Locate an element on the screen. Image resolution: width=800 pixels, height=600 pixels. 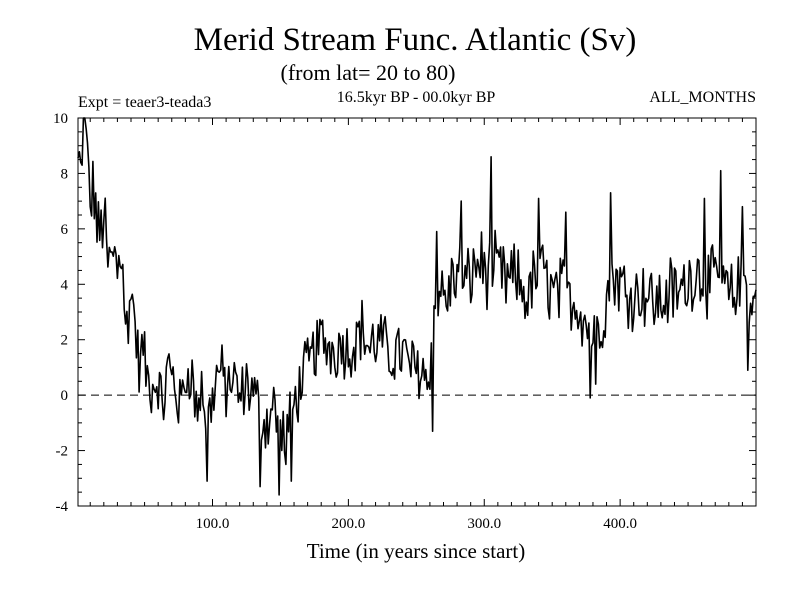
y-tick-label: 2 is located at coordinates (65, 341).